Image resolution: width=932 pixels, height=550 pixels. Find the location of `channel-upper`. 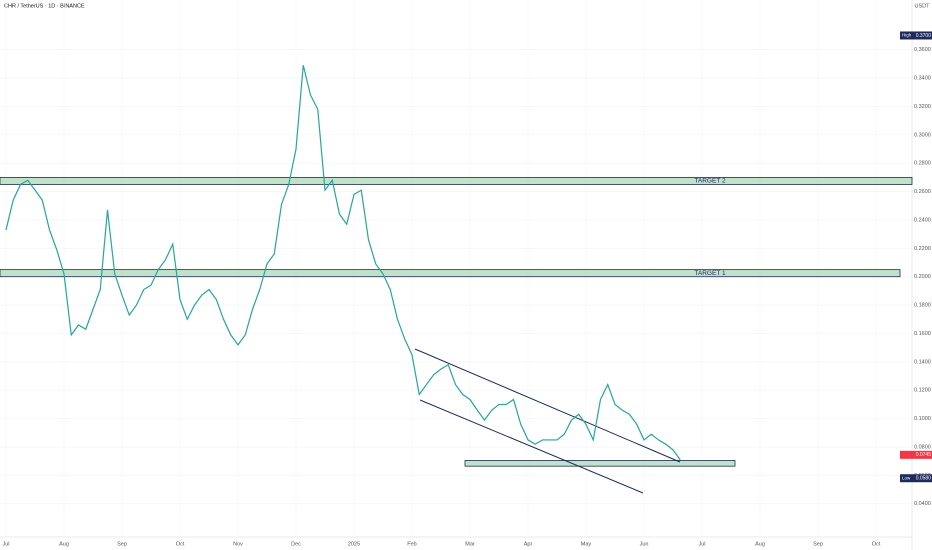

channel-upper is located at coordinates (547, 405).